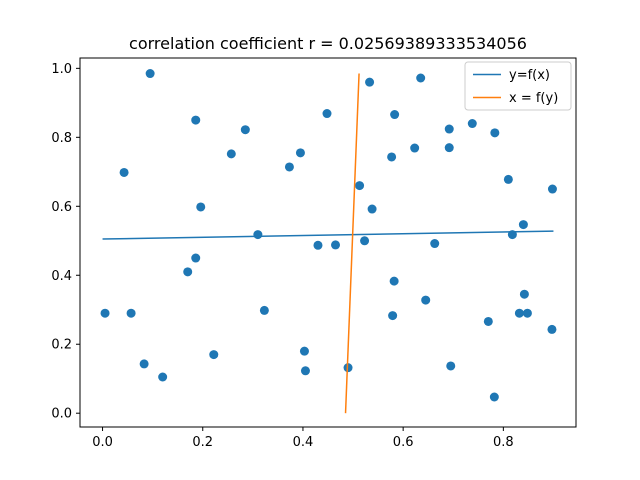  I want to click on x-tick-label: 0.2, so click(202, 442).